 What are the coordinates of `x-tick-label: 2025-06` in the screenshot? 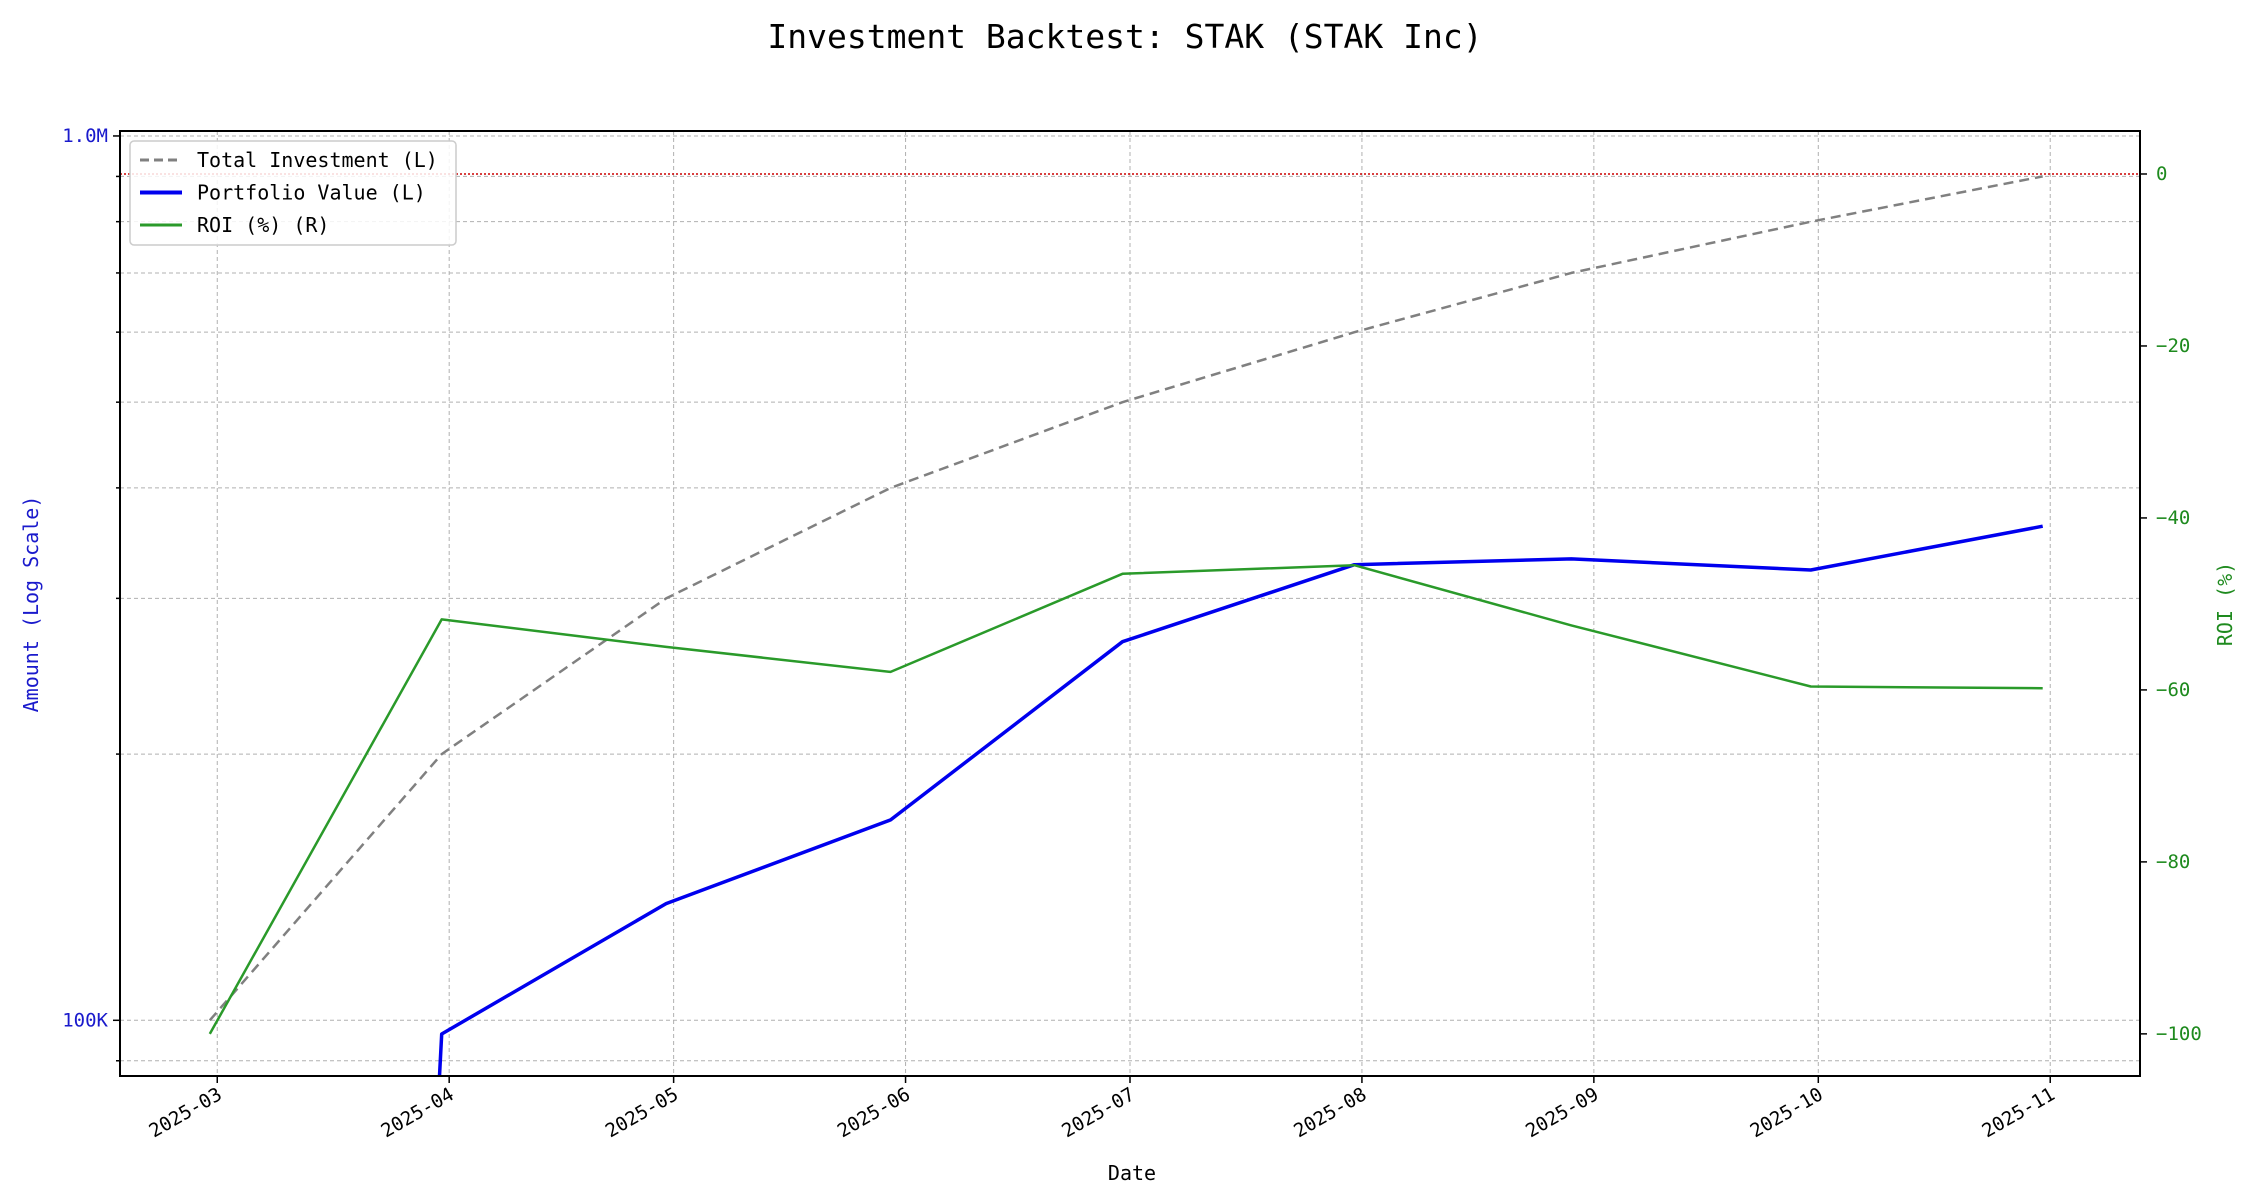 It's located at (874, 1112).